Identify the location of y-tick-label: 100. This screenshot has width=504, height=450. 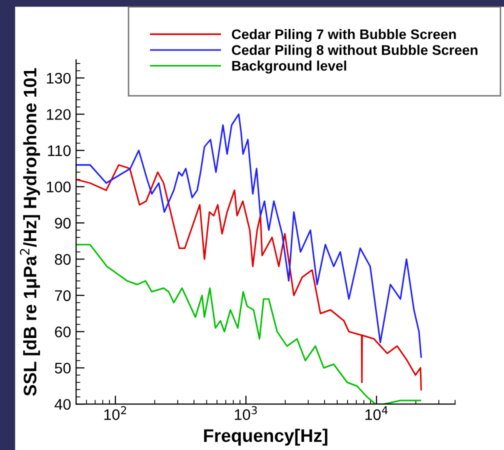
(58, 187).